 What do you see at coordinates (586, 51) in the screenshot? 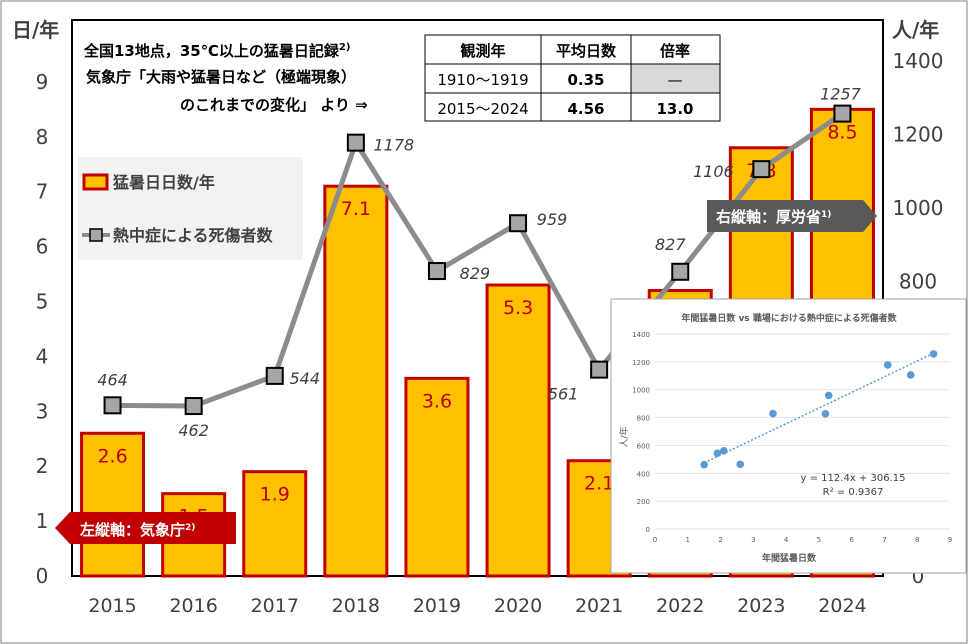
I see `ratio-table-header-avg: 平均日数` at bounding box center [586, 51].